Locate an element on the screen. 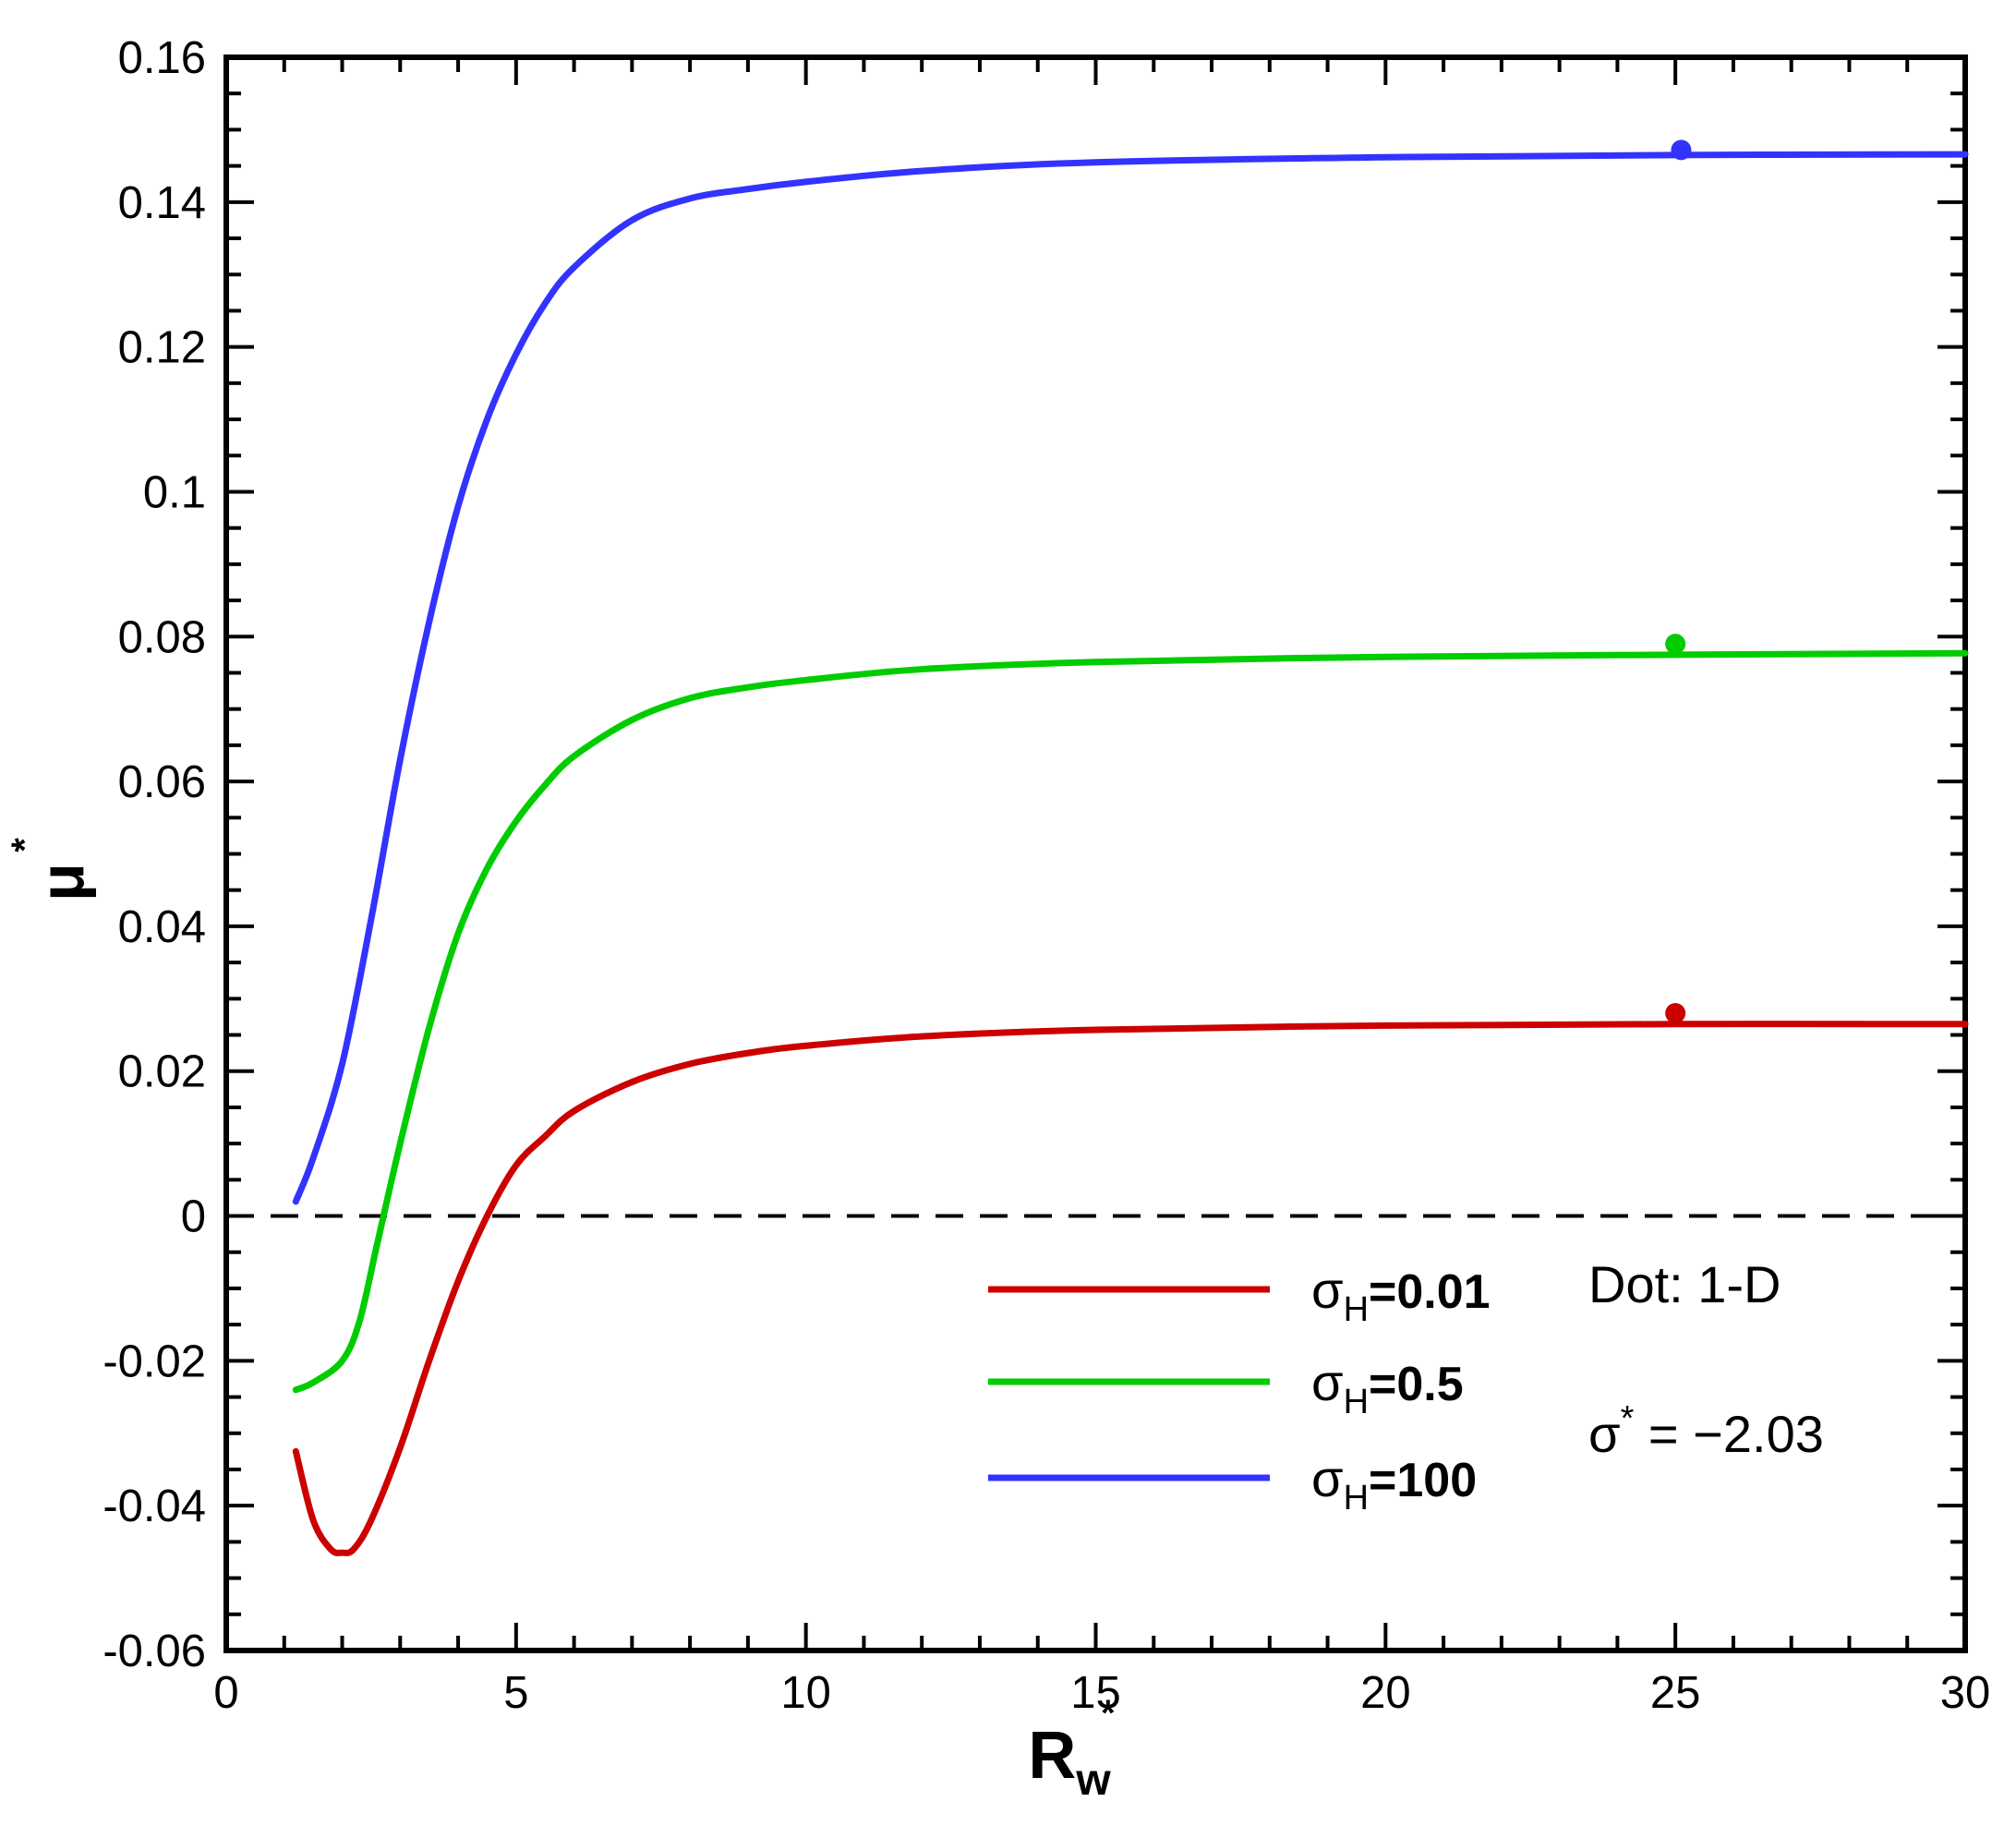  x-tick-label: 15 is located at coordinates (1095, 1693).